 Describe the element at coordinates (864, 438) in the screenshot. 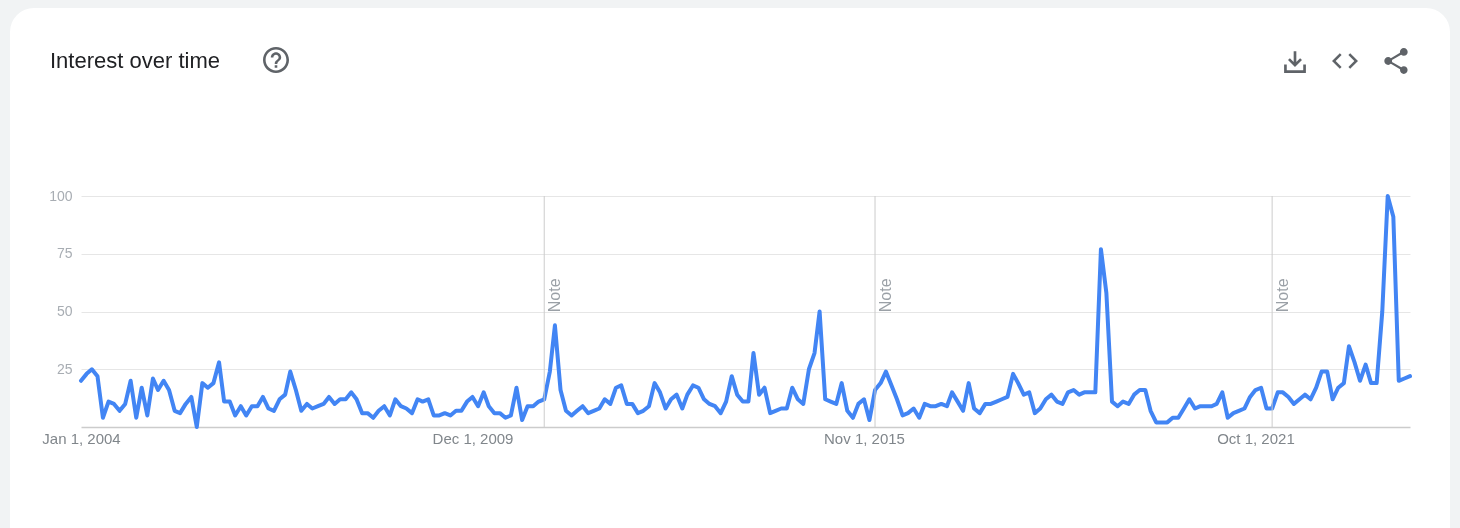

I see `x-tick-label: Nov 1, 2015` at that location.